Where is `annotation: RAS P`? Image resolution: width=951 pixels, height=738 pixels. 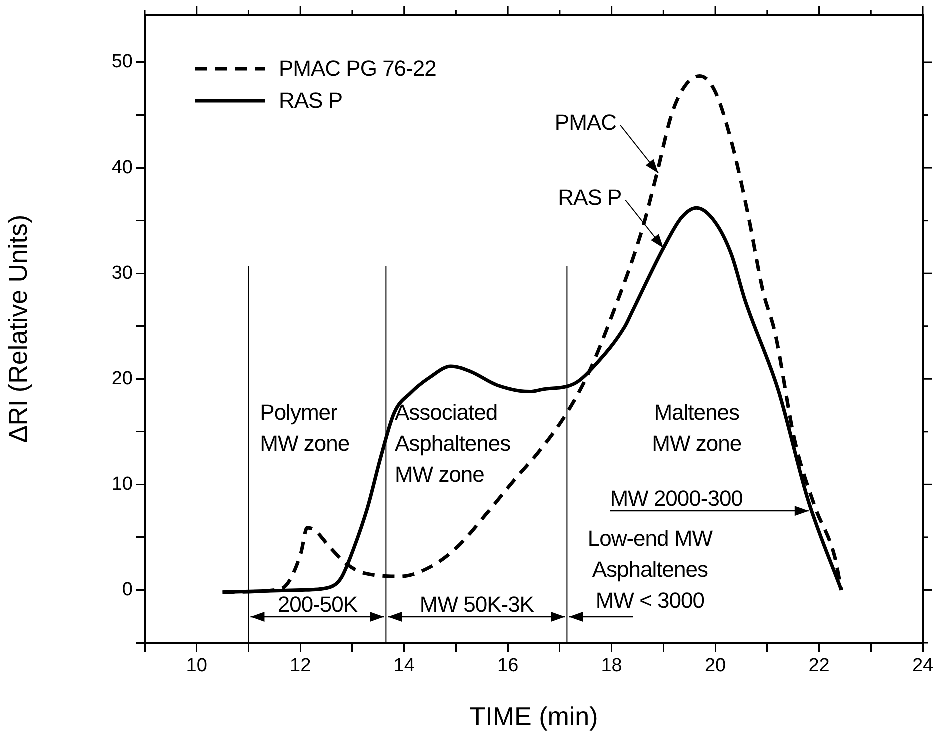 annotation: RAS P is located at coordinates (590, 198).